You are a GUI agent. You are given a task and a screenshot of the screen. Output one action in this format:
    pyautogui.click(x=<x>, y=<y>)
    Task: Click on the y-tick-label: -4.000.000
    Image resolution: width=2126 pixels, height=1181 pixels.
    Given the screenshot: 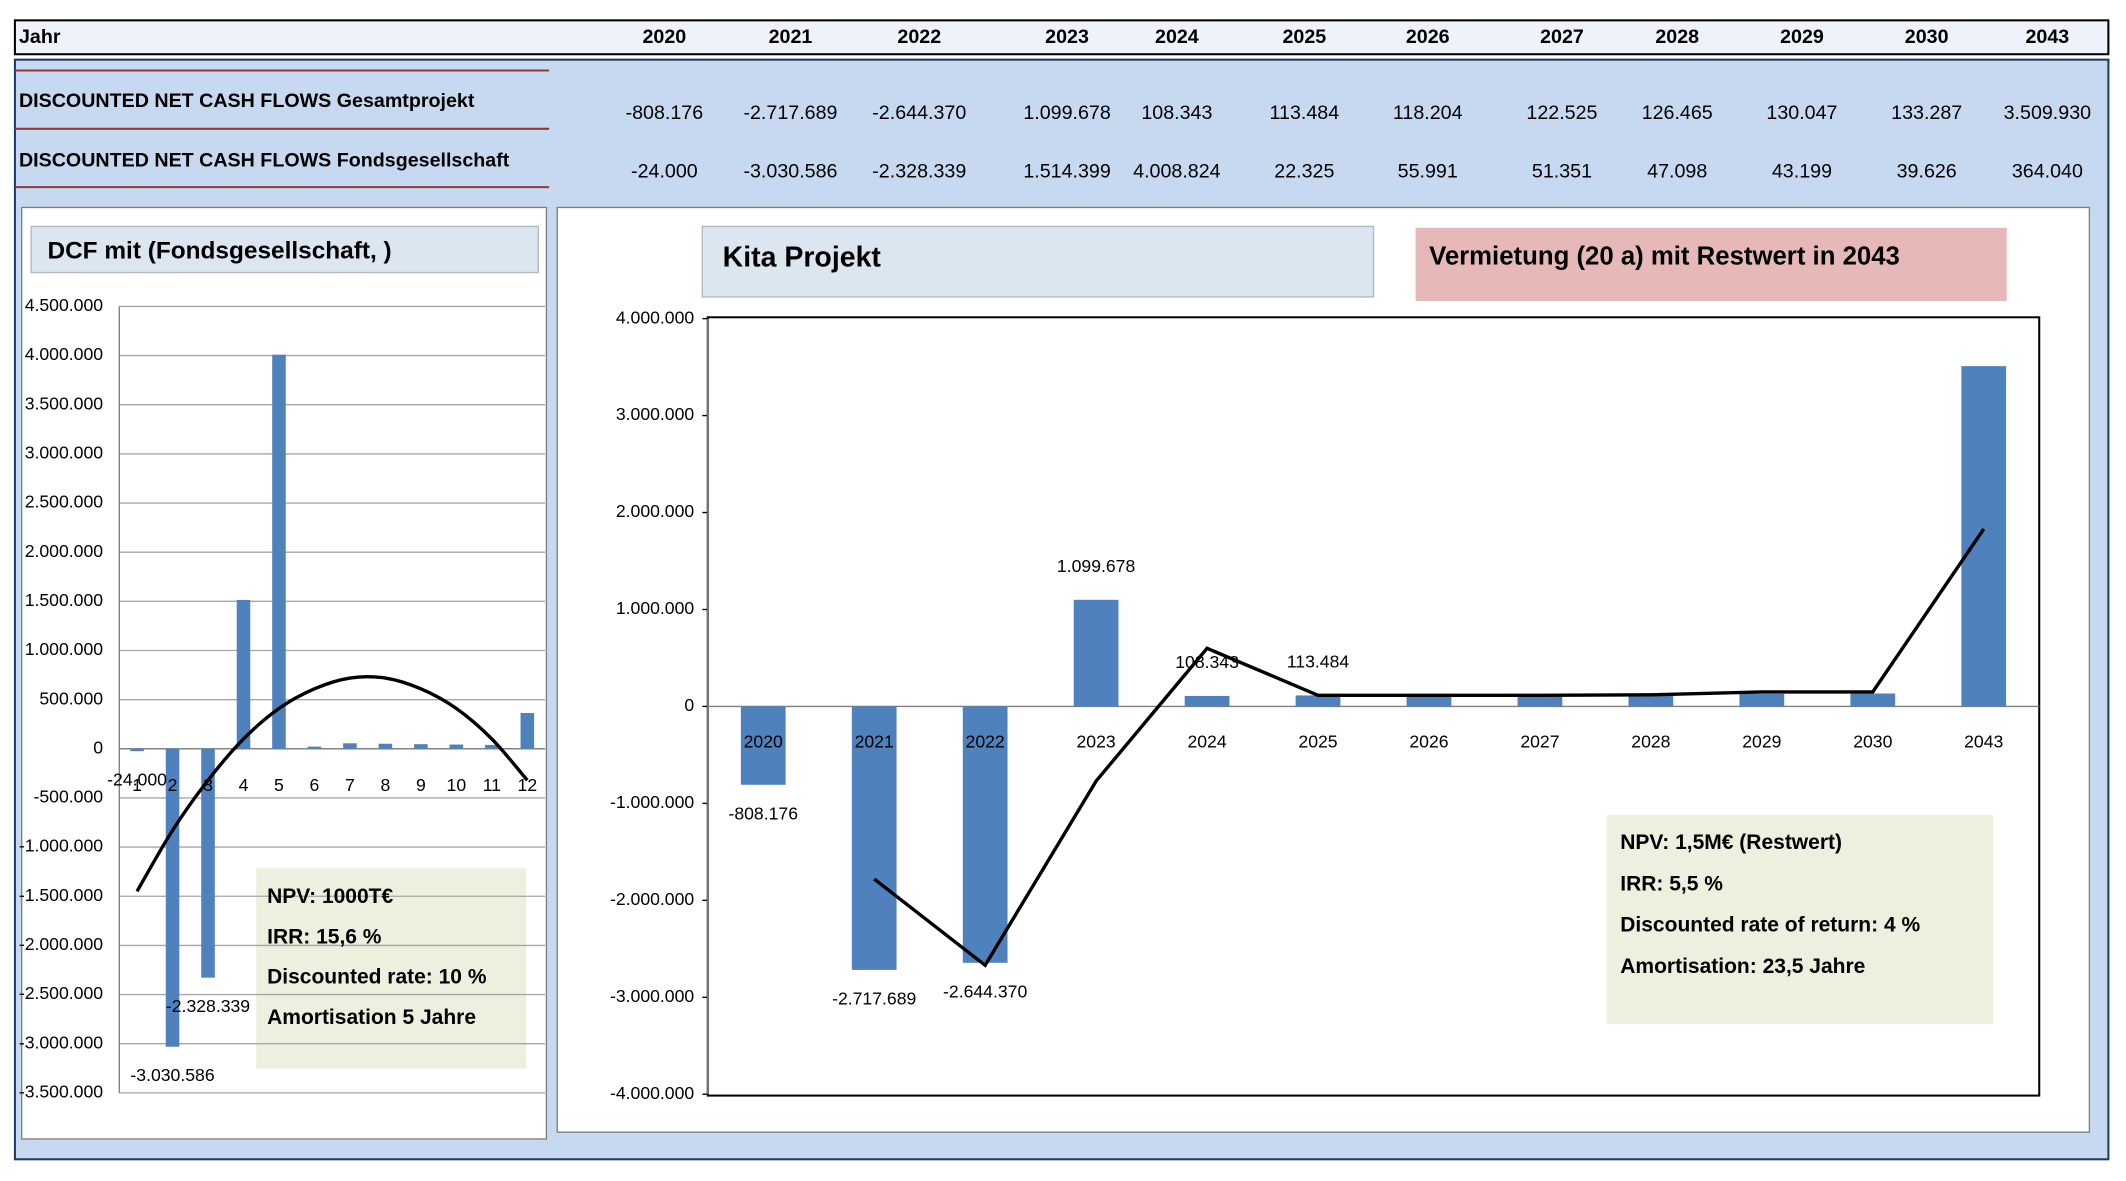 What is the action you would take?
    pyautogui.click(x=652, y=1093)
    